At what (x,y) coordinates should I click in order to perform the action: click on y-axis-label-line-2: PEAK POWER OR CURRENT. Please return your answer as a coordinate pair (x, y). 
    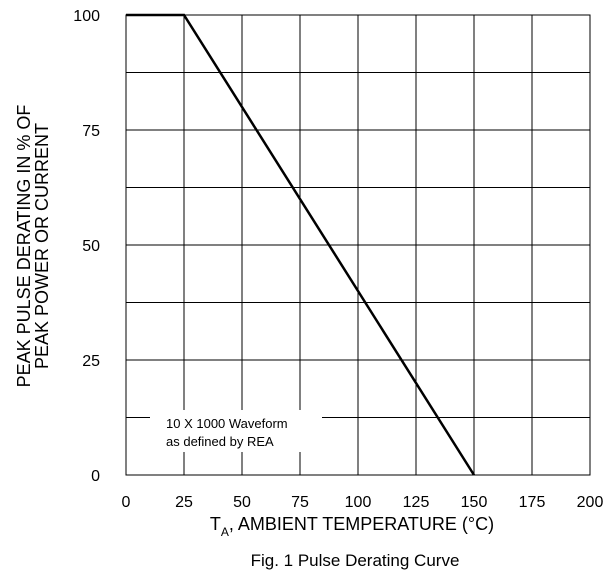
    Looking at the image, I should click on (42, 246).